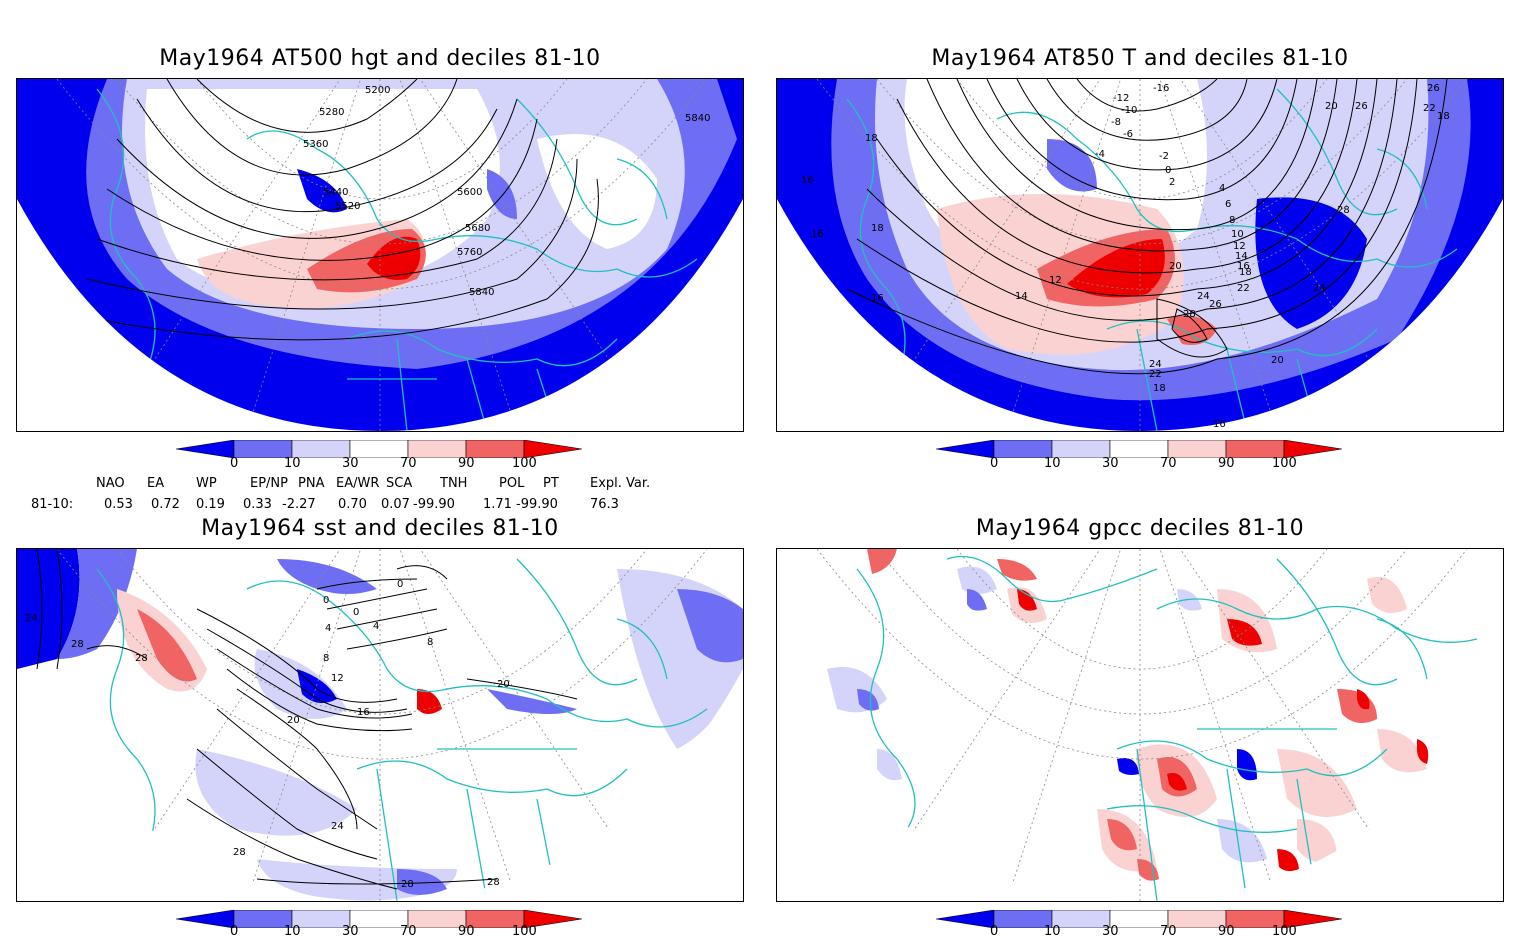  What do you see at coordinates (422, 882) in the screenshot?
I see `decile-mid-low-tropic` at bounding box center [422, 882].